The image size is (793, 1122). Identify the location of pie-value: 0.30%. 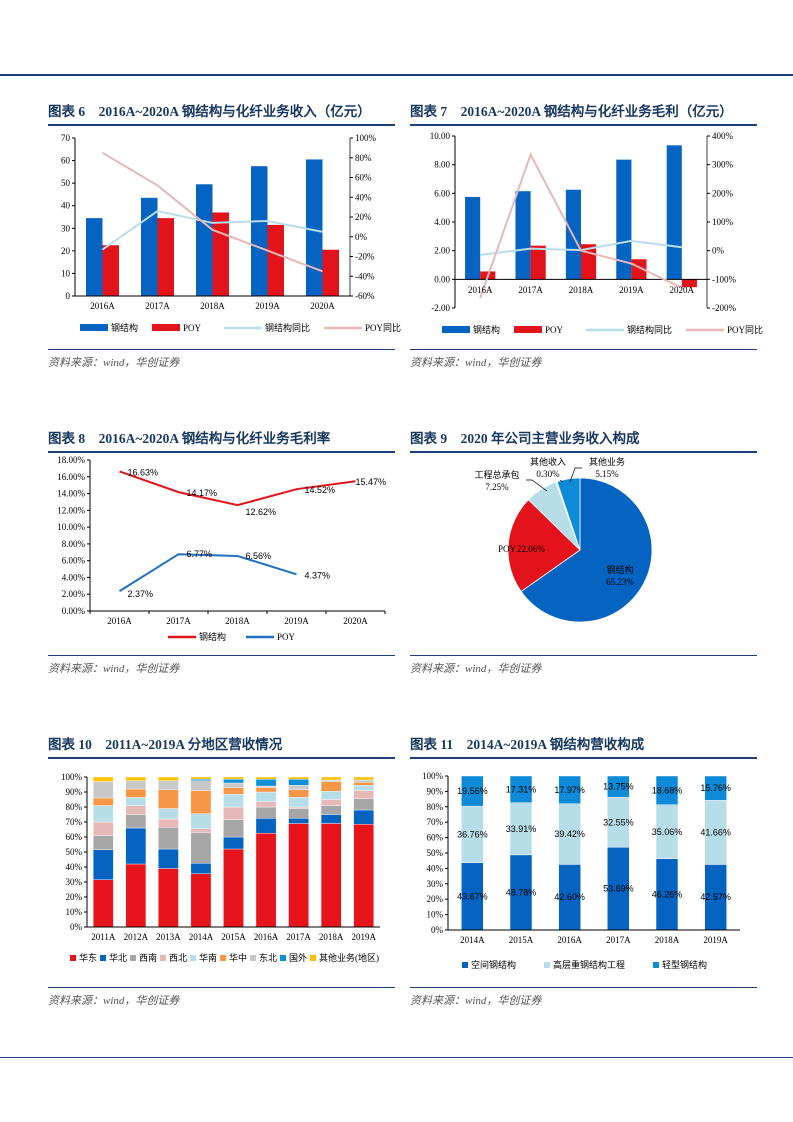
(548, 474).